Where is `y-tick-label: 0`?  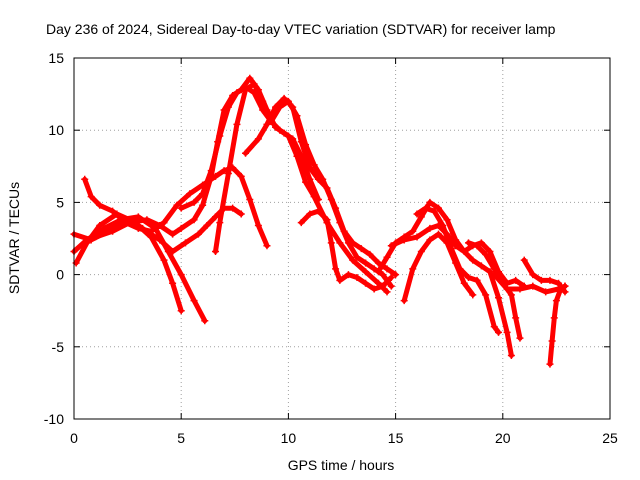
y-tick-label: 0 is located at coordinates (60, 275).